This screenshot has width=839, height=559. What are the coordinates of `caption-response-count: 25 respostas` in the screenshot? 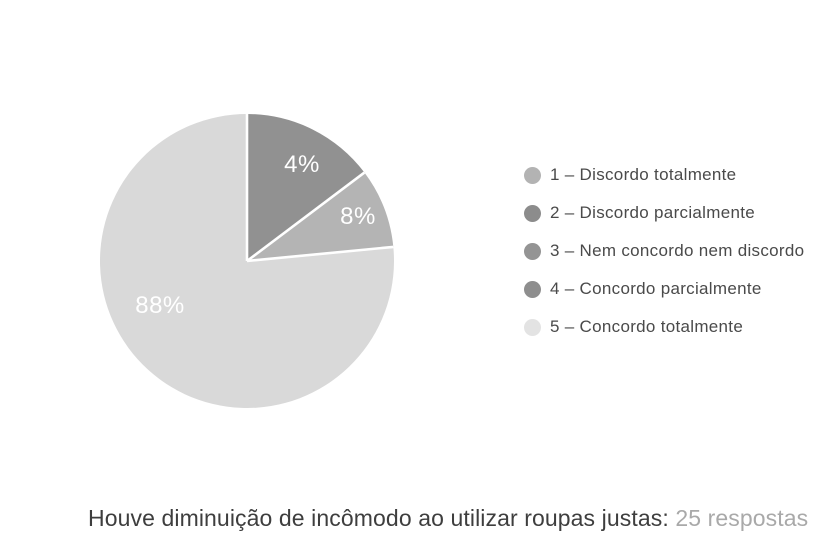 It's located at (742, 518).